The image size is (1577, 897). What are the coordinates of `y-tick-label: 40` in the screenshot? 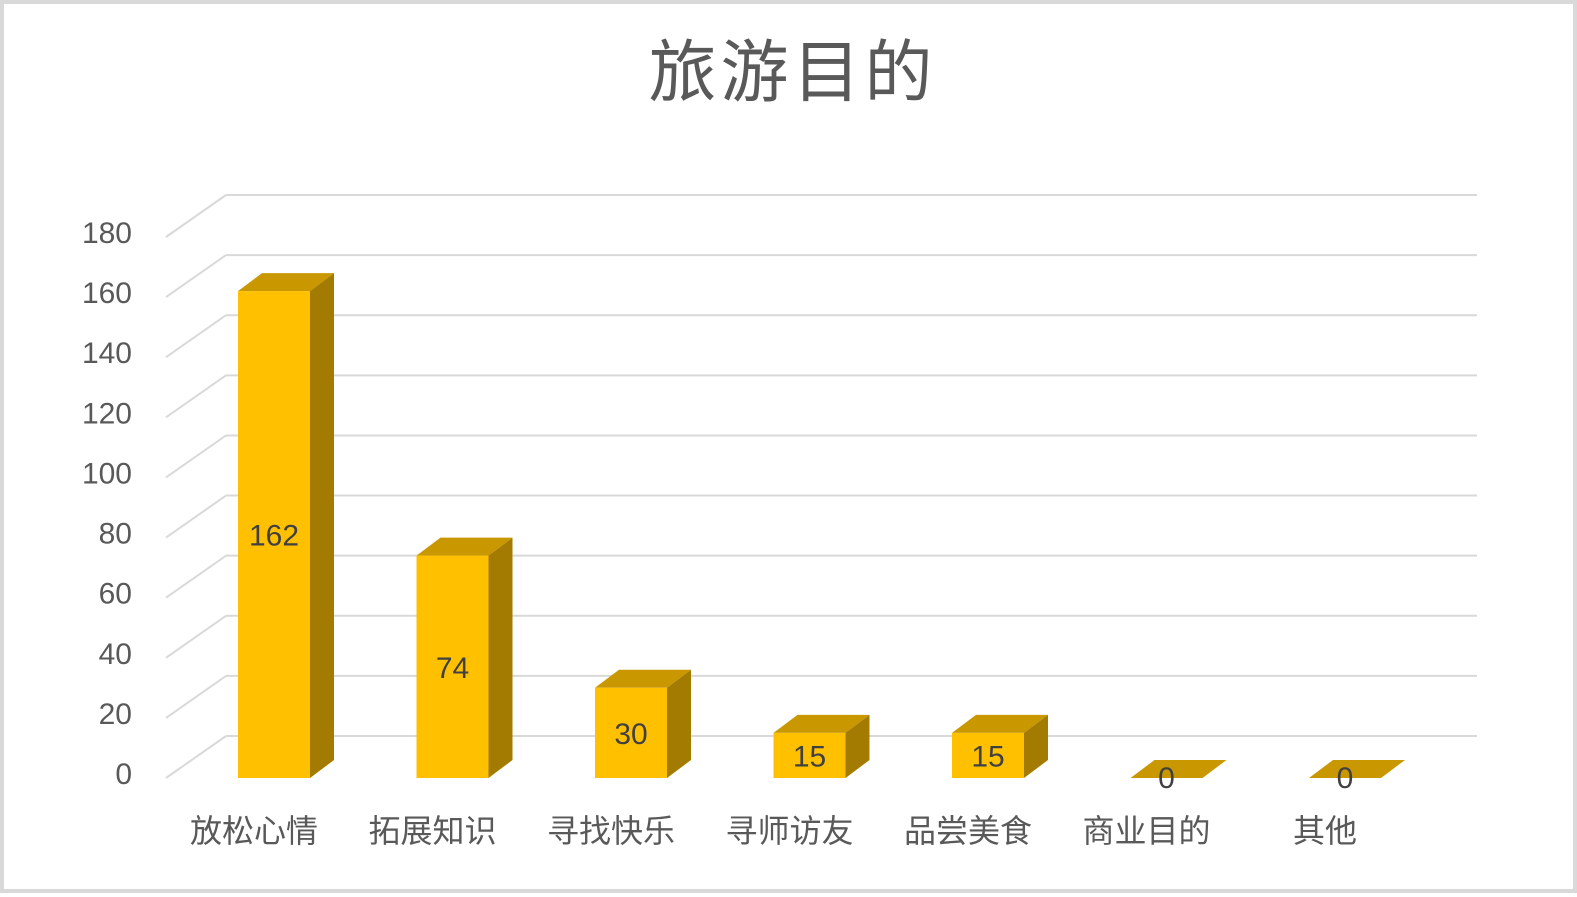 It's located at (115, 654).